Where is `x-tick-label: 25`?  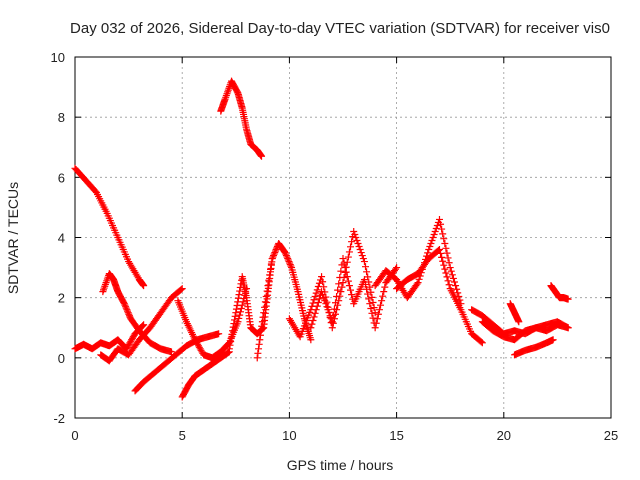 x-tick-label: 25 is located at coordinates (611, 435).